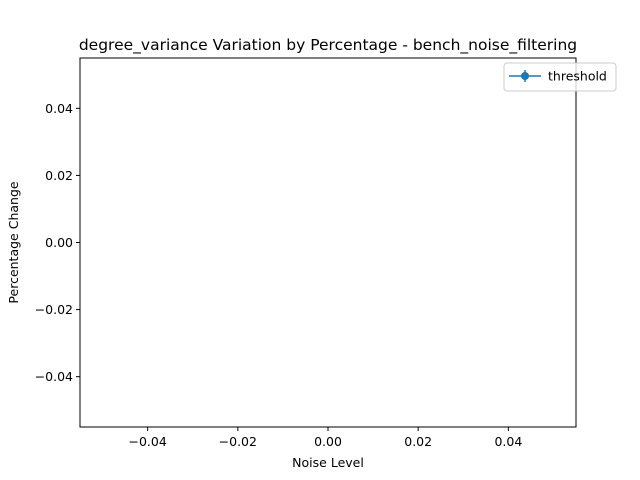  I want to click on y-axis-ticks: −0.04 −0.02 0.00 0.02 0.04, so click(57, 242).